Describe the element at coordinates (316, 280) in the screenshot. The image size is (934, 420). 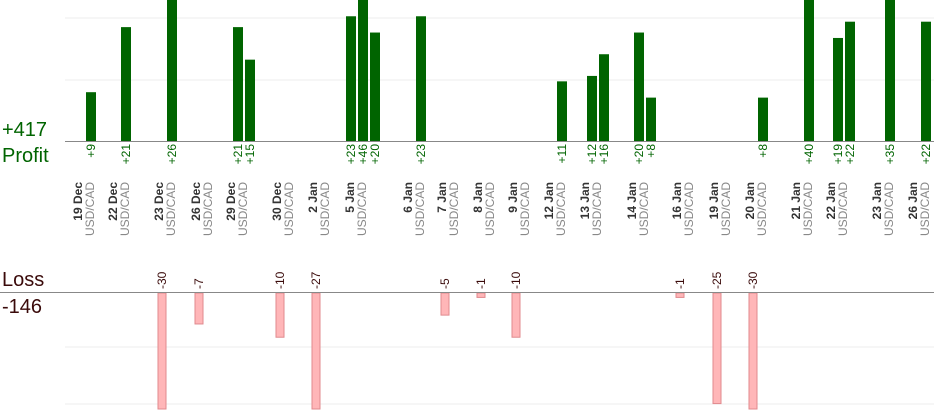
I see `loss-value-label: -27` at that location.